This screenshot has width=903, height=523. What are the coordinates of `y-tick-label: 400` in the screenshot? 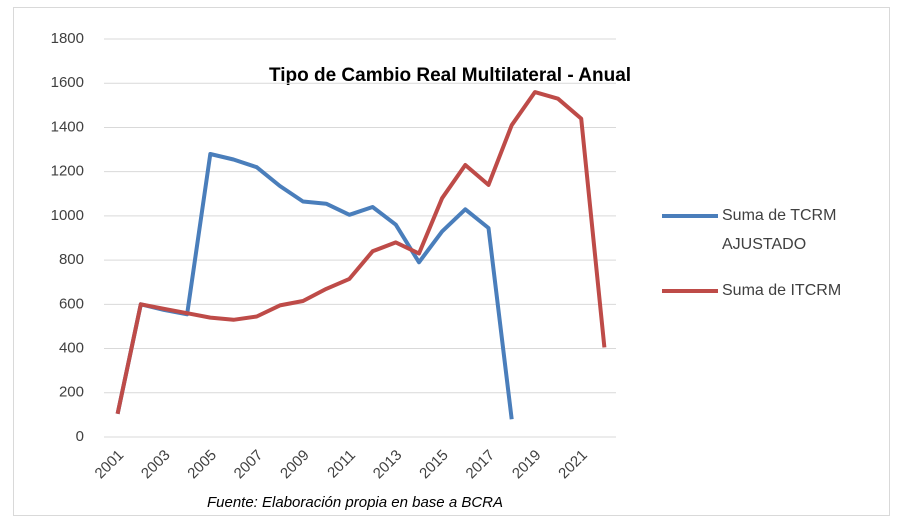 It's located at (71, 348).